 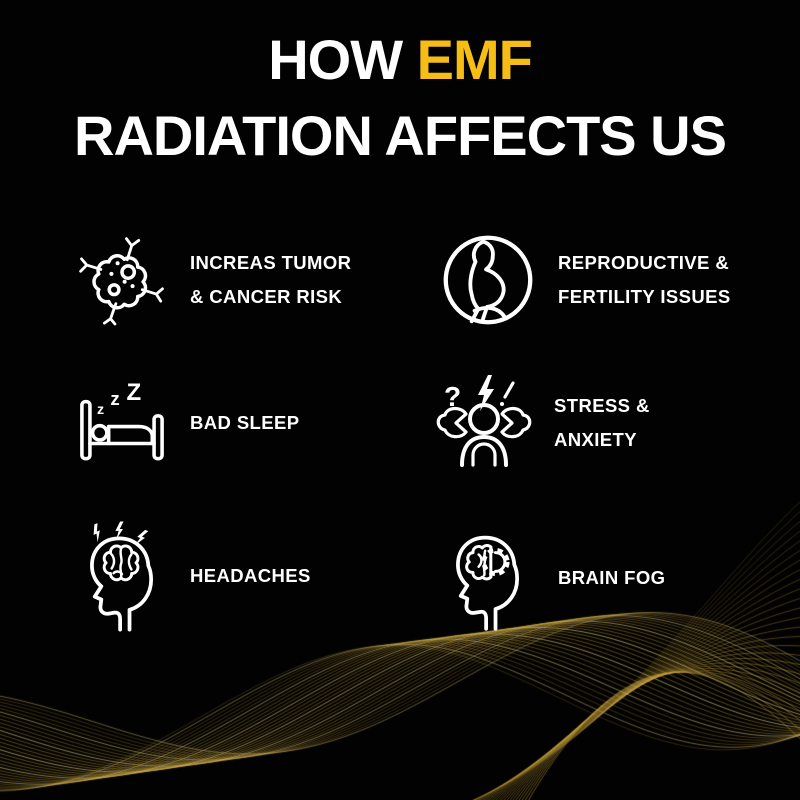 I want to click on title-line-1: HOW EMF, so click(x=400, y=60).